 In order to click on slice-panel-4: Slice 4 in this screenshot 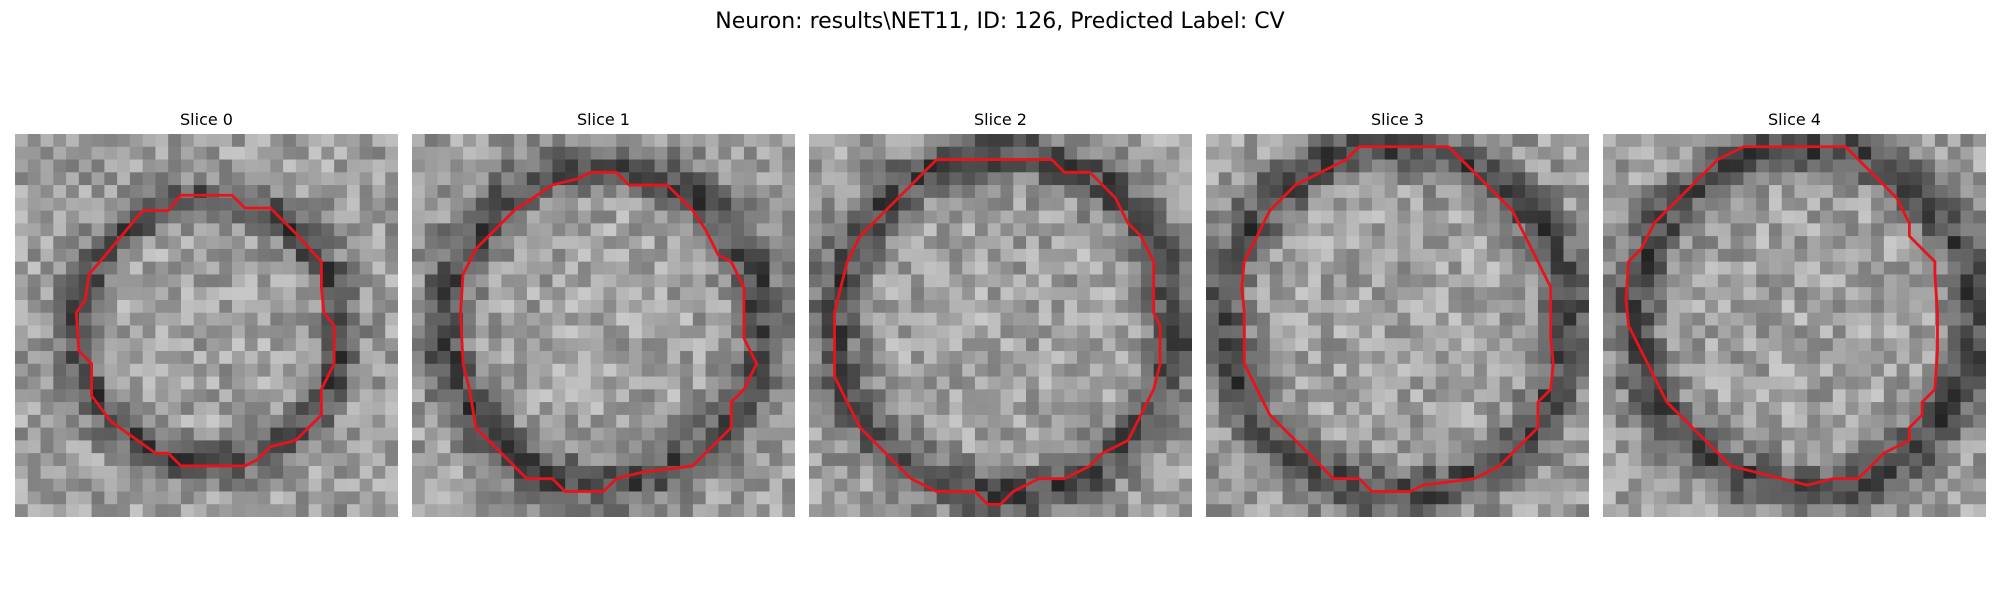, I will do `click(1794, 313)`.